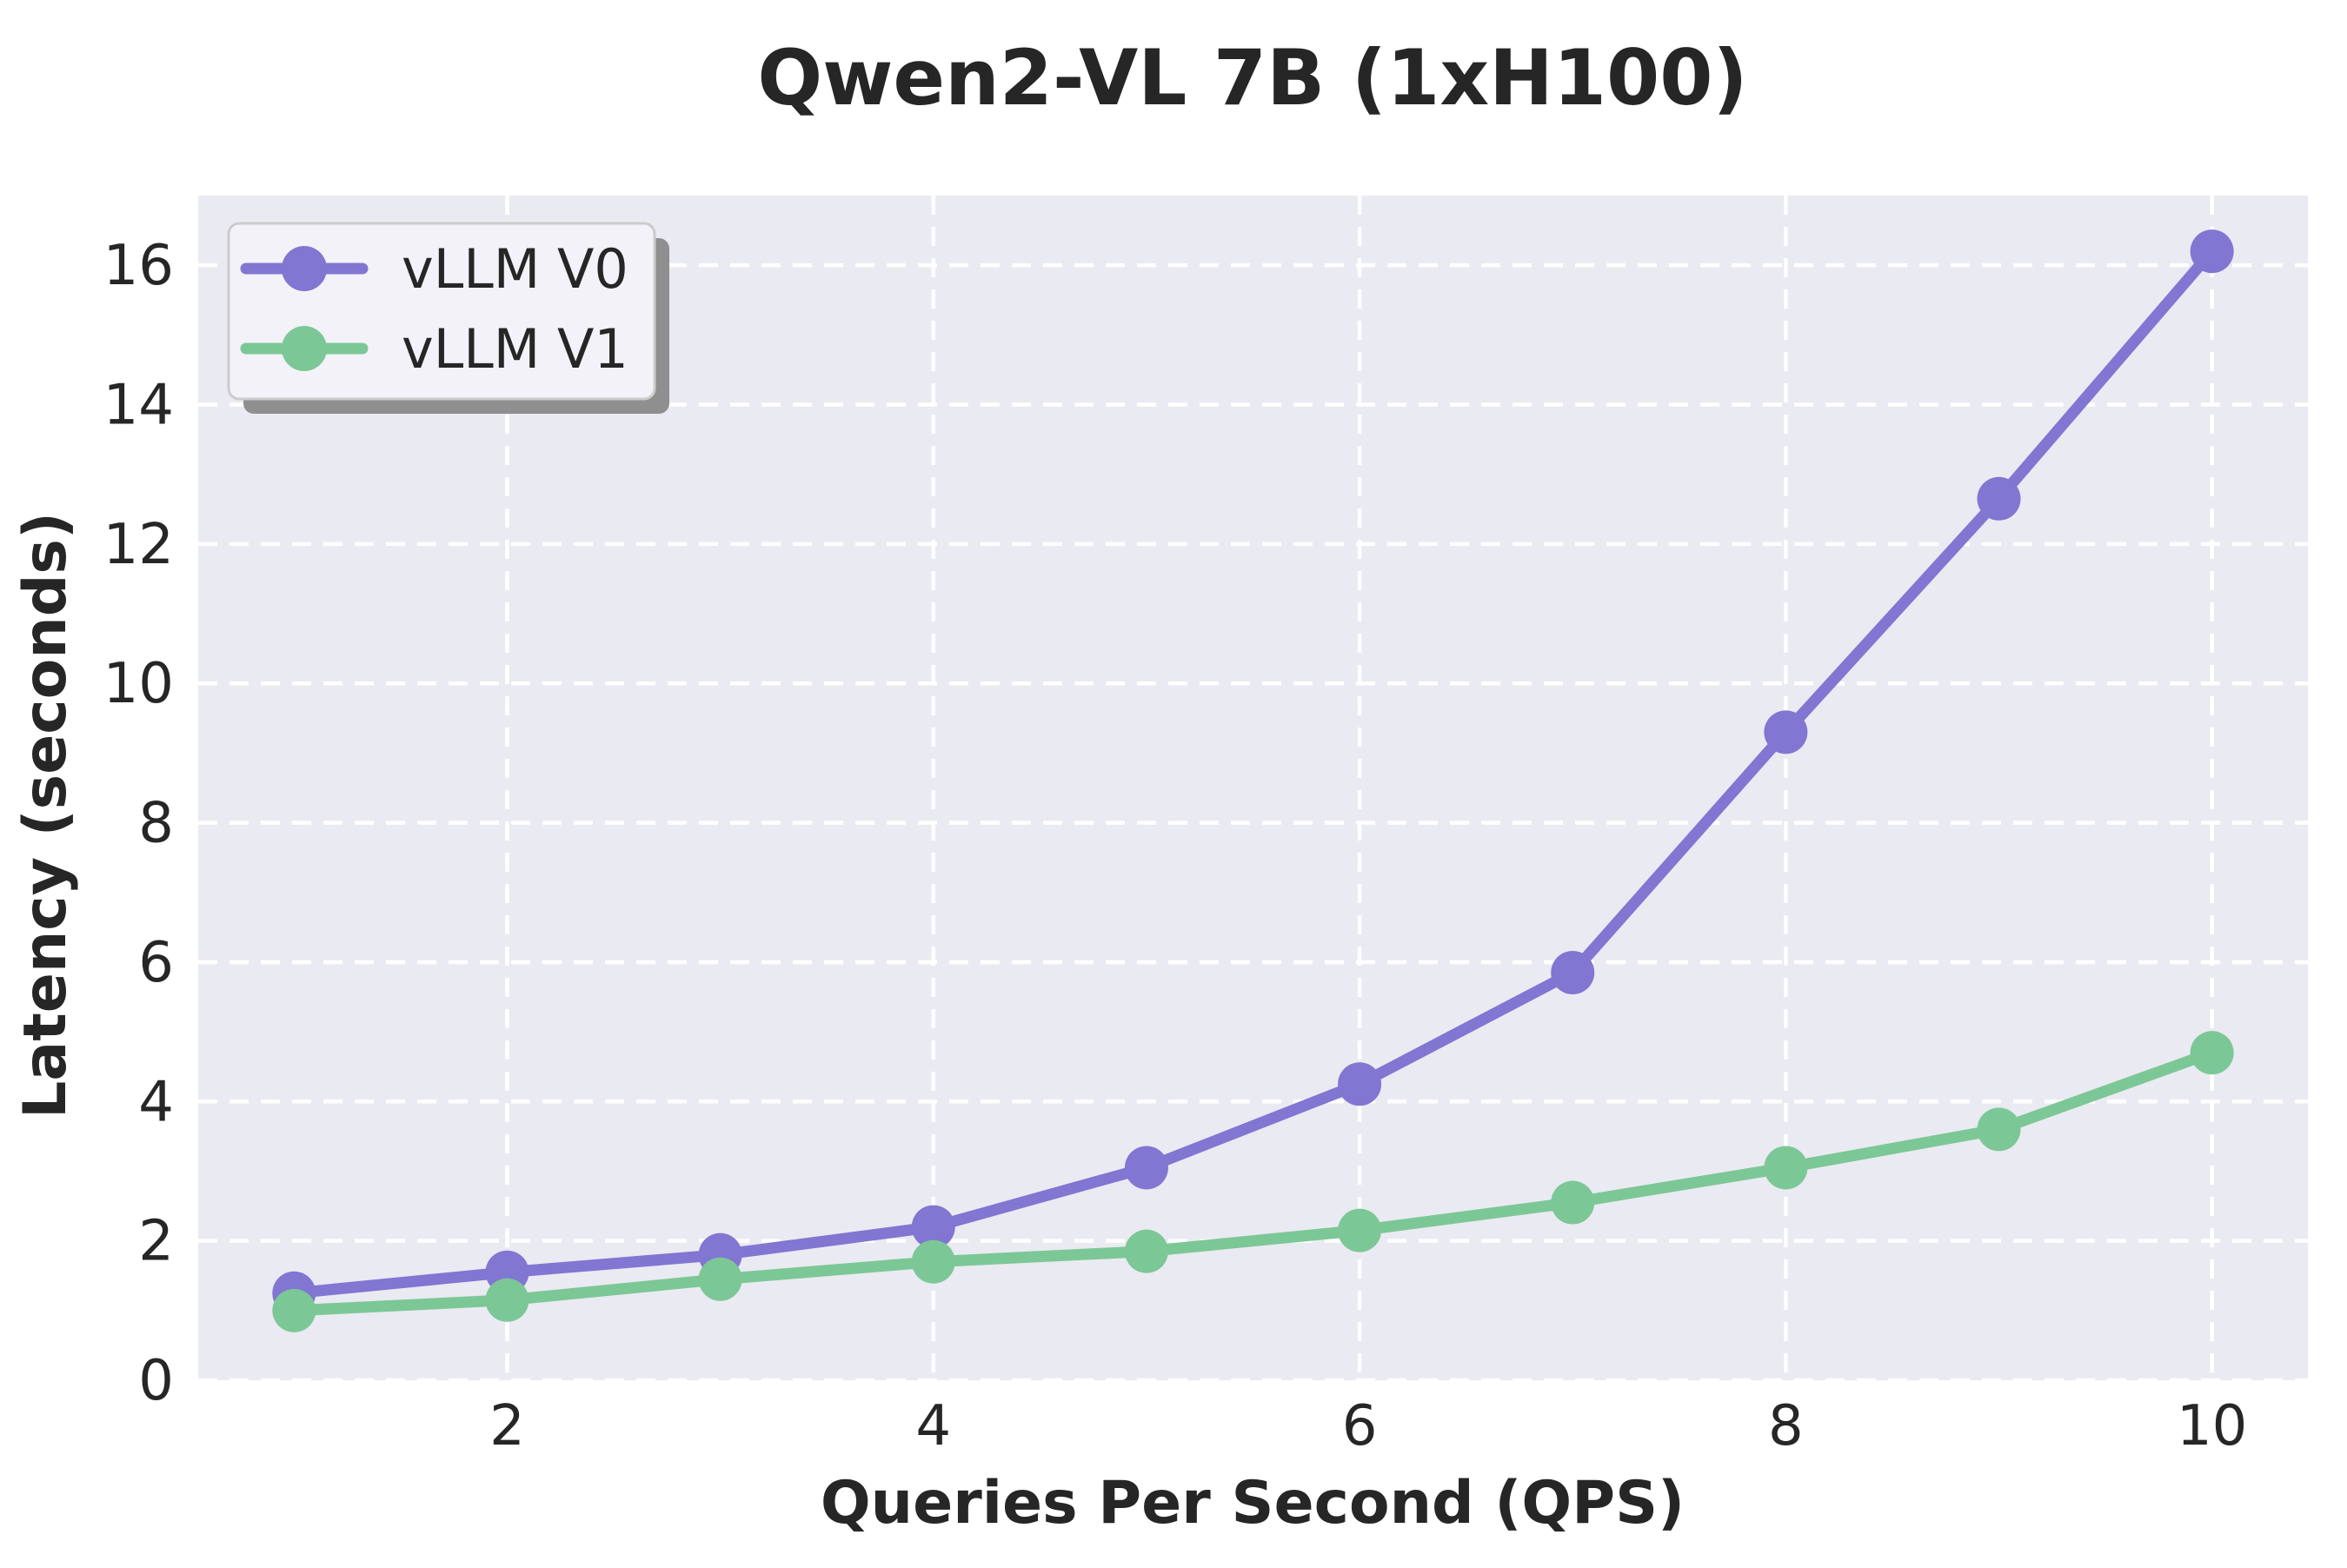 This screenshot has height=1568, width=2347. What do you see at coordinates (139, 545) in the screenshot?
I see `y-tick-label-12: 12` at bounding box center [139, 545].